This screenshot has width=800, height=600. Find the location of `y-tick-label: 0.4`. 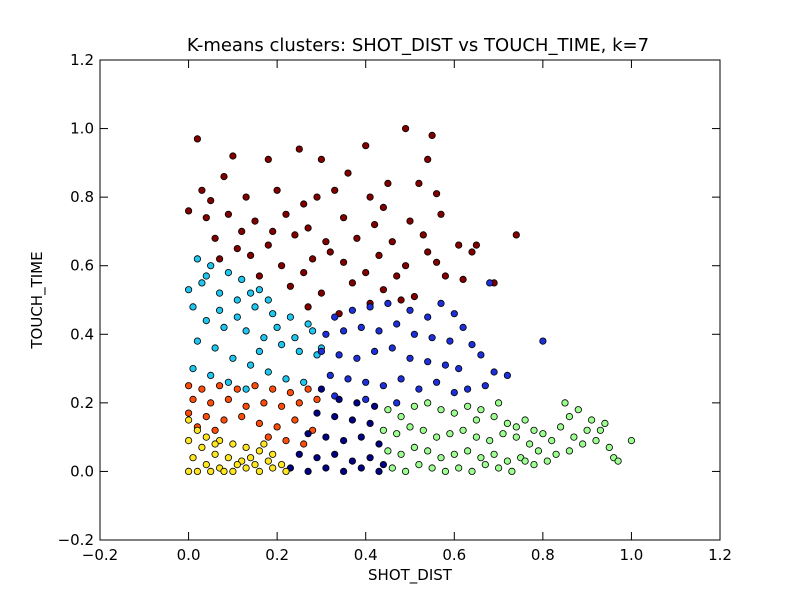

y-tick-label: 0.4 is located at coordinates (82, 334).